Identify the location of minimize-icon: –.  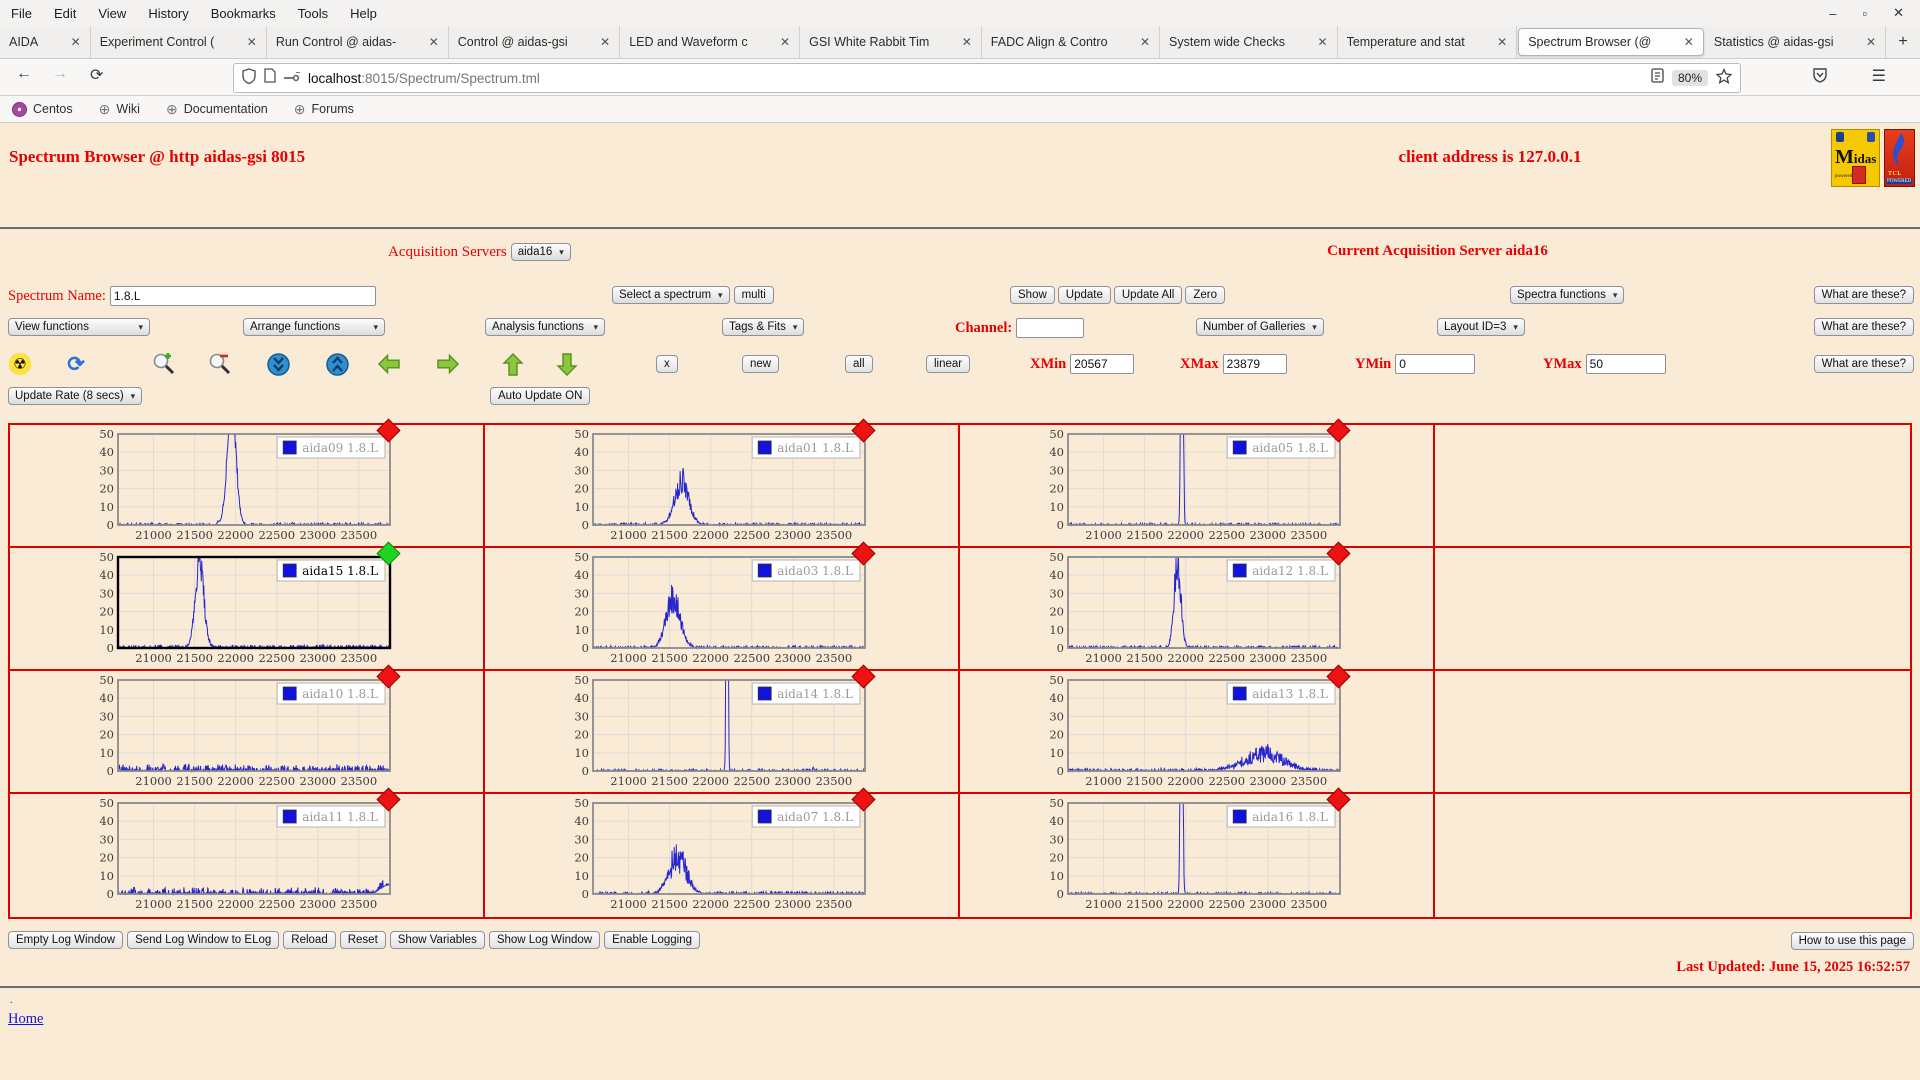
(1833, 13).